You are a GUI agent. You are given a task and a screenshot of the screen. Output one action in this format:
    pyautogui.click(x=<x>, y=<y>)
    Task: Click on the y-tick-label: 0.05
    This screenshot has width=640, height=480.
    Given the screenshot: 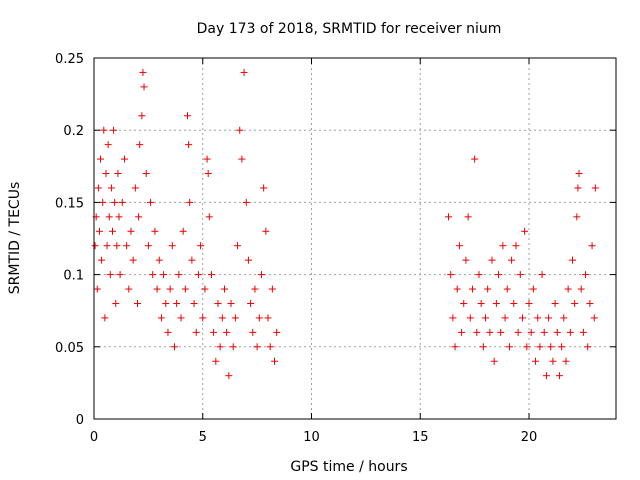 What is the action you would take?
    pyautogui.click(x=69, y=348)
    